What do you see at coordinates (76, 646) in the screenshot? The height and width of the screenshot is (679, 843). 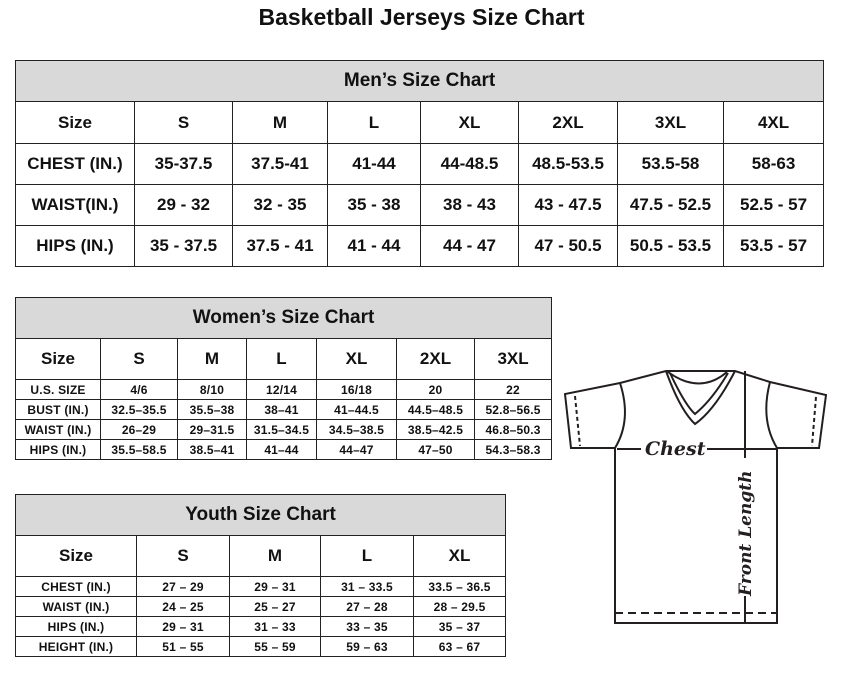 I see `row-label: HEIGHT (IN.)` at bounding box center [76, 646].